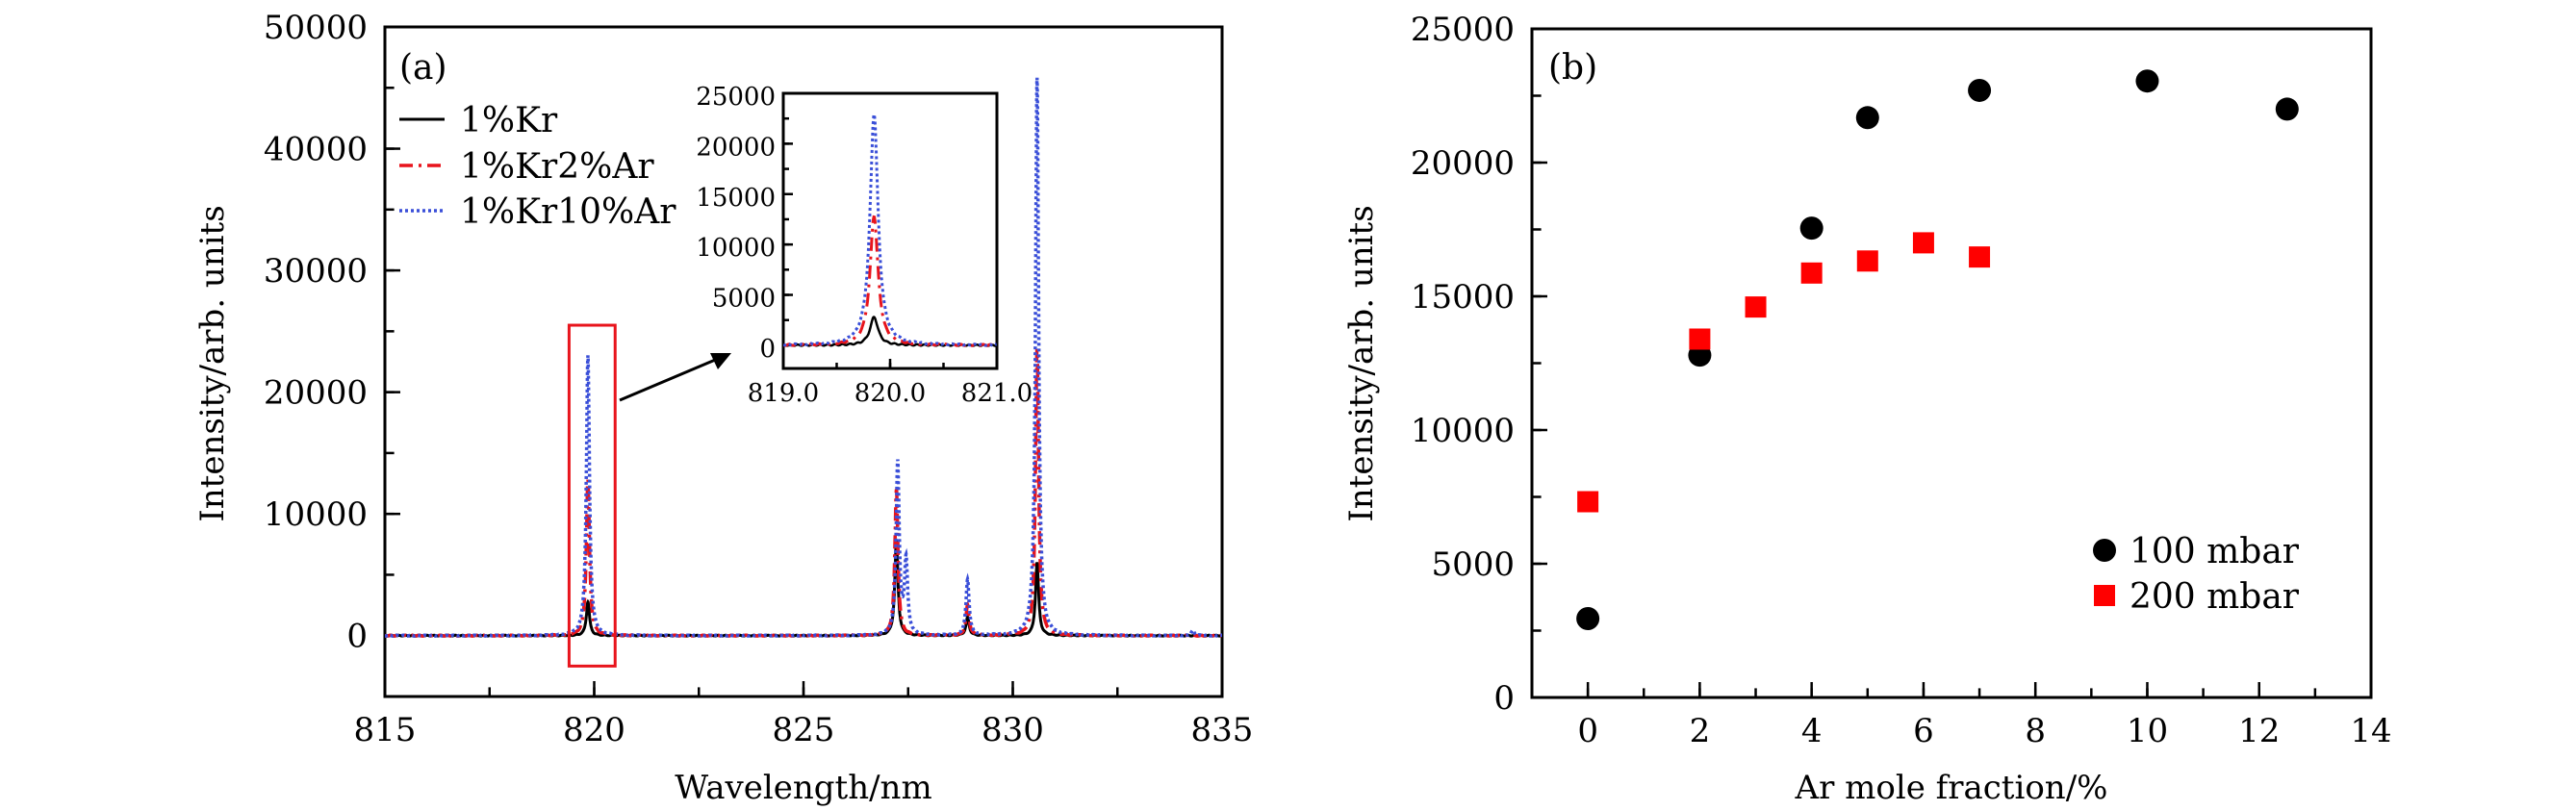  I want to click on y-tick-label: 40000, so click(316, 150).